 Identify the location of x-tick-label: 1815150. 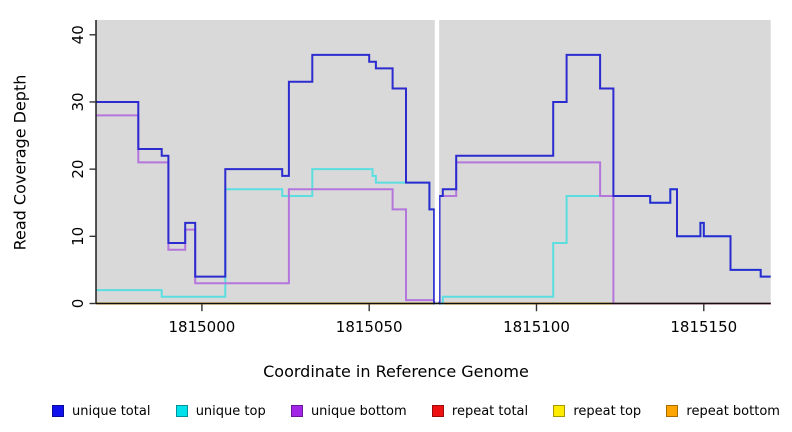
(703, 327).